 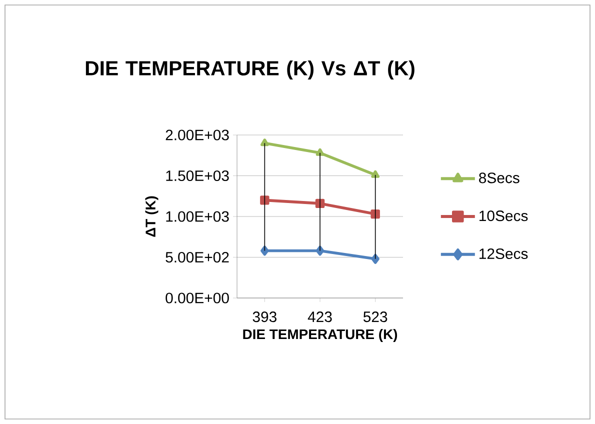 I want to click on legend-label: 12Secs, so click(x=504, y=254).